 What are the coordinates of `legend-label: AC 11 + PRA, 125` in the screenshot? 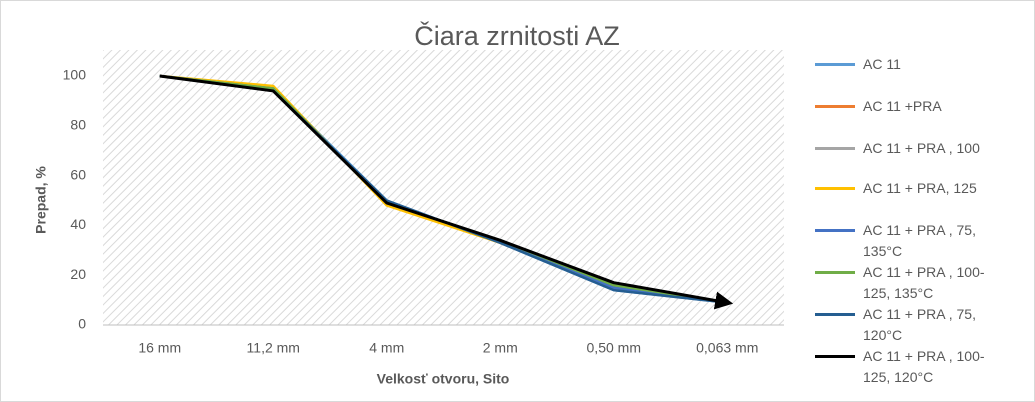 It's located at (920, 188).